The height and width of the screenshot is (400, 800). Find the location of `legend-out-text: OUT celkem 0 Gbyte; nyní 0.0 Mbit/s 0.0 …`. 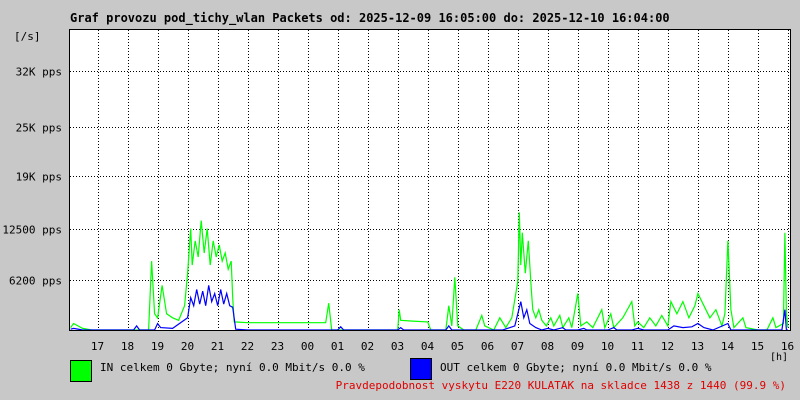

legend-out-text: OUT celkem 0 Gbyte; nyní 0.0 Mbit/s 0.0 … is located at coordinates (576, 367).